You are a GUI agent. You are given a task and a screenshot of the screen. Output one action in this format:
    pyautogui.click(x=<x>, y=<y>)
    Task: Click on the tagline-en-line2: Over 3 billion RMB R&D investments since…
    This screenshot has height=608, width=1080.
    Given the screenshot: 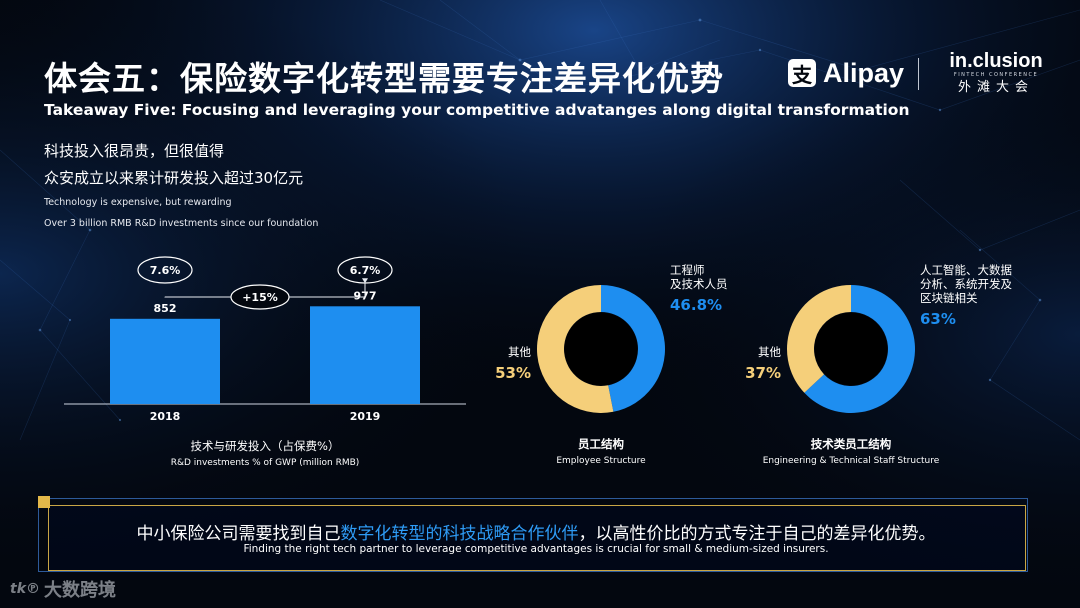 What is the action you would take?
    pyautogui.click(x=181, y=223)
    